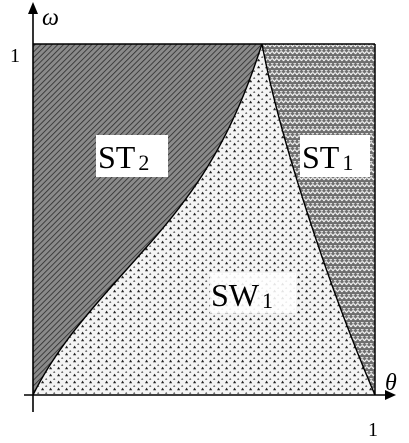 This screenshot has height=443, width=409. Describe the element at coordinates (50, 18) in the screenshot. I see `y-axis-symbol: ω` at that location.